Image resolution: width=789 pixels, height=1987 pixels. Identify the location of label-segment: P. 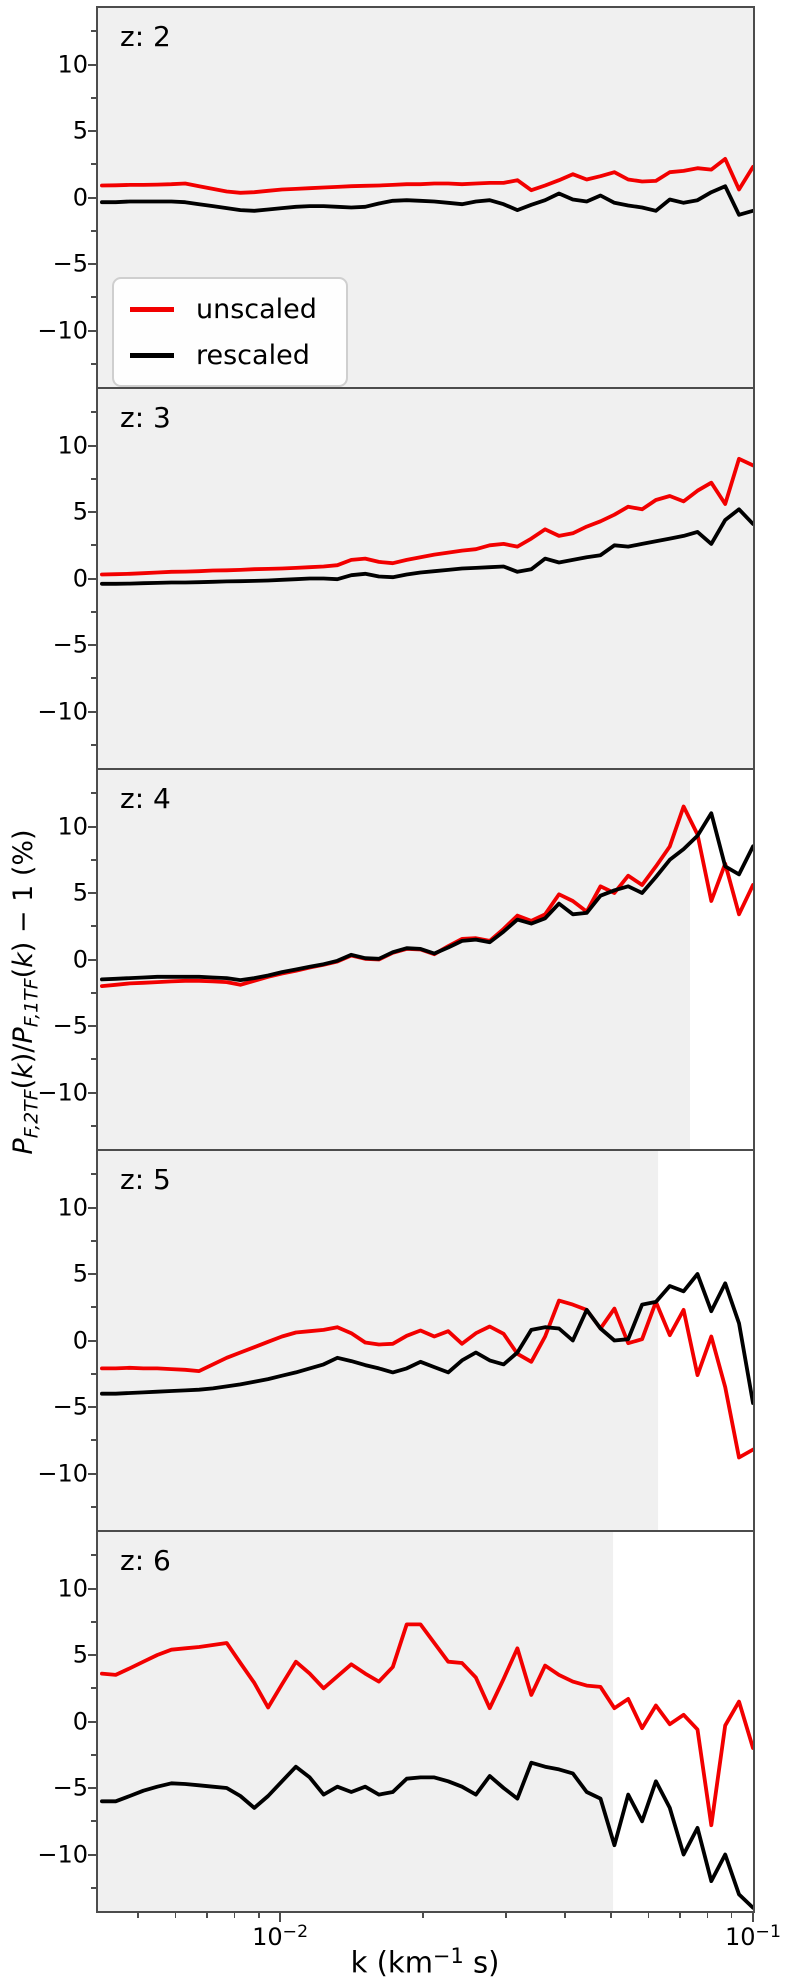
(23, 1146).